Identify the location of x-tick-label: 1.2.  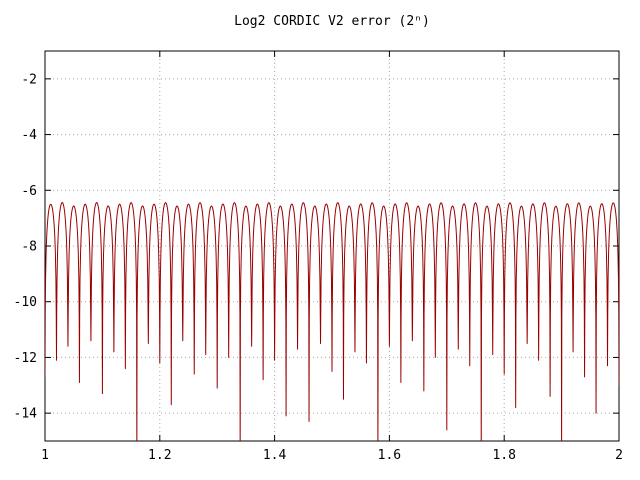
(159, 455).